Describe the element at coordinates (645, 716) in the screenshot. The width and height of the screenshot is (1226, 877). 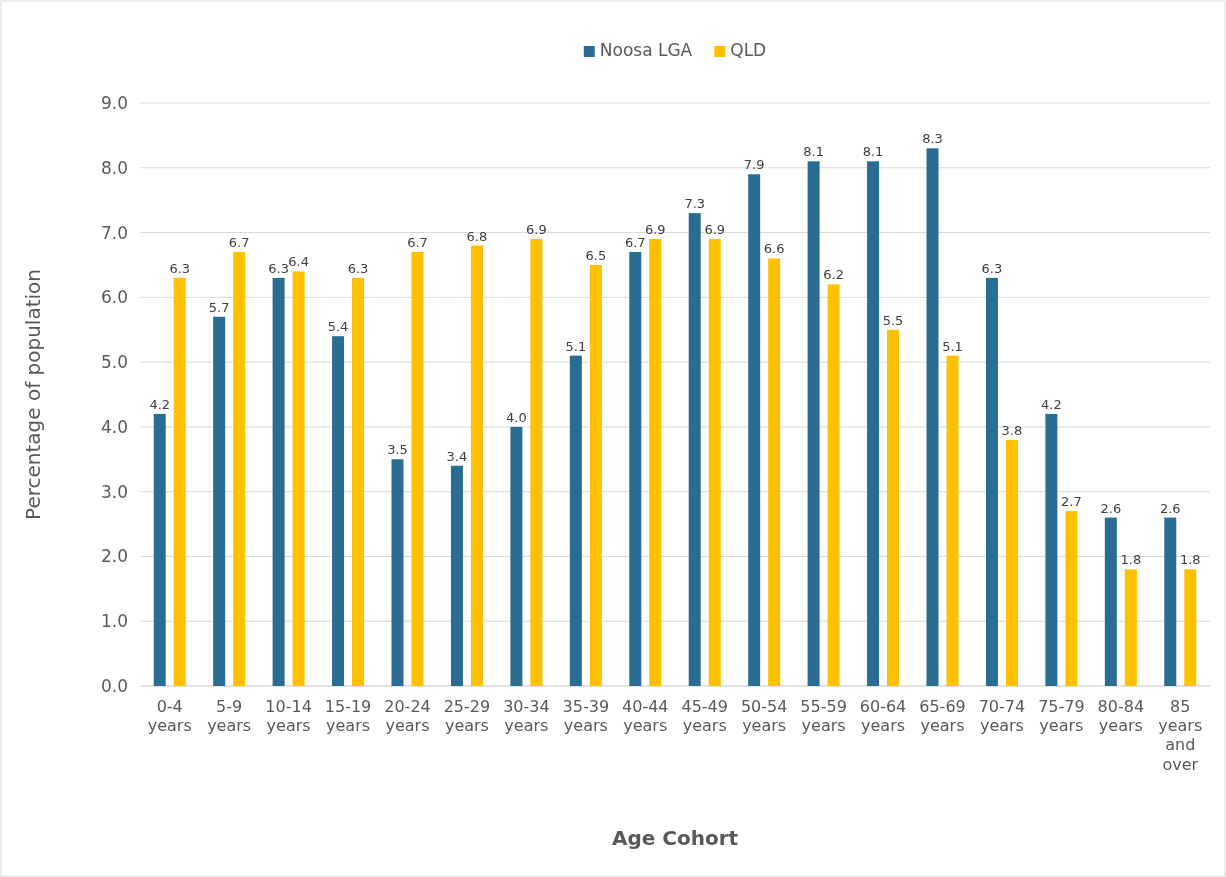
I see `x-tick-label: 40-44 years` at that location.